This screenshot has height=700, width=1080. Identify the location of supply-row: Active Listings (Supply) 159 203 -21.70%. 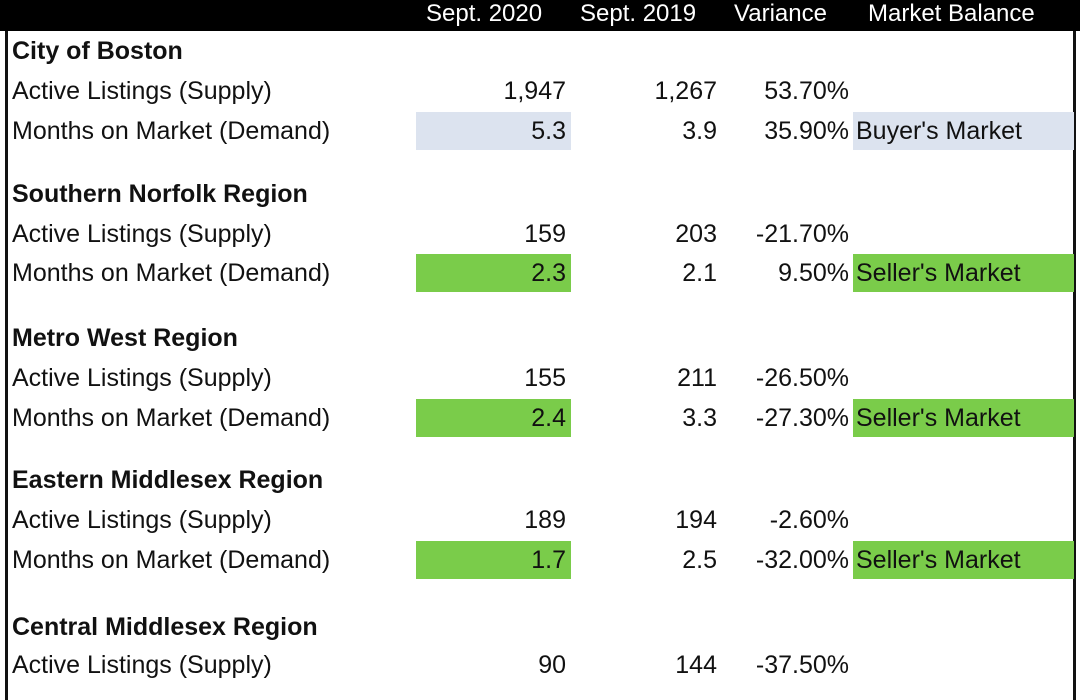
(540, 234).